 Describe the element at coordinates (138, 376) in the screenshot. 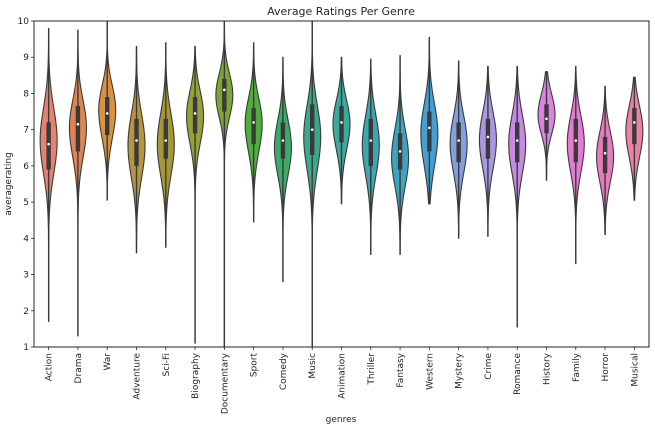

I see `x-tick-label: Adventure` at that location.